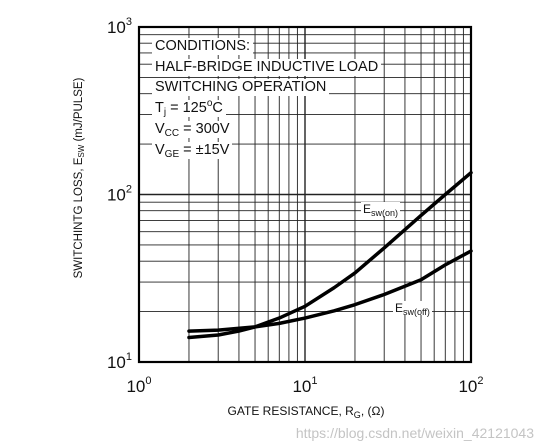 Image resolution: width=554 pixels, height=447 pixels. What do you see at coordinates (381, 210) in the screenshot?
I see `series-label-esw-on: Esw(on)` at bounding box center [381, 210].